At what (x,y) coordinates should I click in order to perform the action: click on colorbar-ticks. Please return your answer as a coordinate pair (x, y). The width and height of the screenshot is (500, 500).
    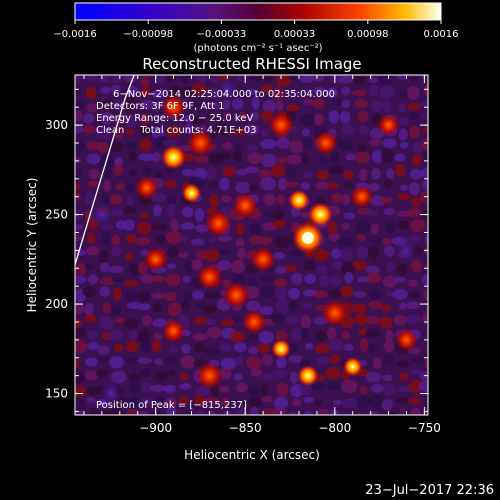
    Looking at the image, I should click on (258, 22).